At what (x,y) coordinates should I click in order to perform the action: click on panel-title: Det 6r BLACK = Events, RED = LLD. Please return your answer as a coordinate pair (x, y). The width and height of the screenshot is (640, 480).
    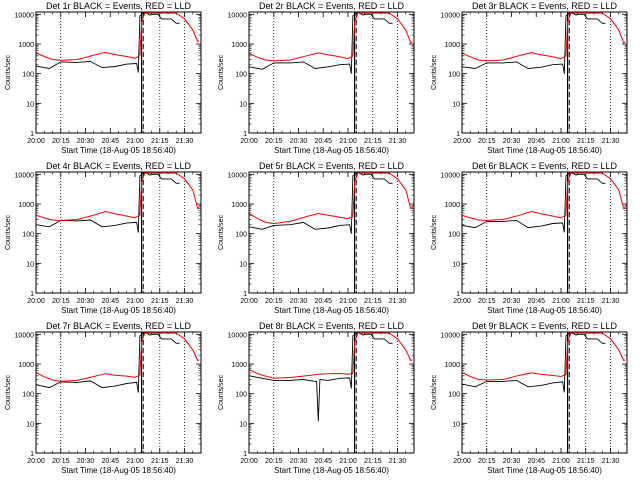
    Looking at the image, I should click on (545, 166).